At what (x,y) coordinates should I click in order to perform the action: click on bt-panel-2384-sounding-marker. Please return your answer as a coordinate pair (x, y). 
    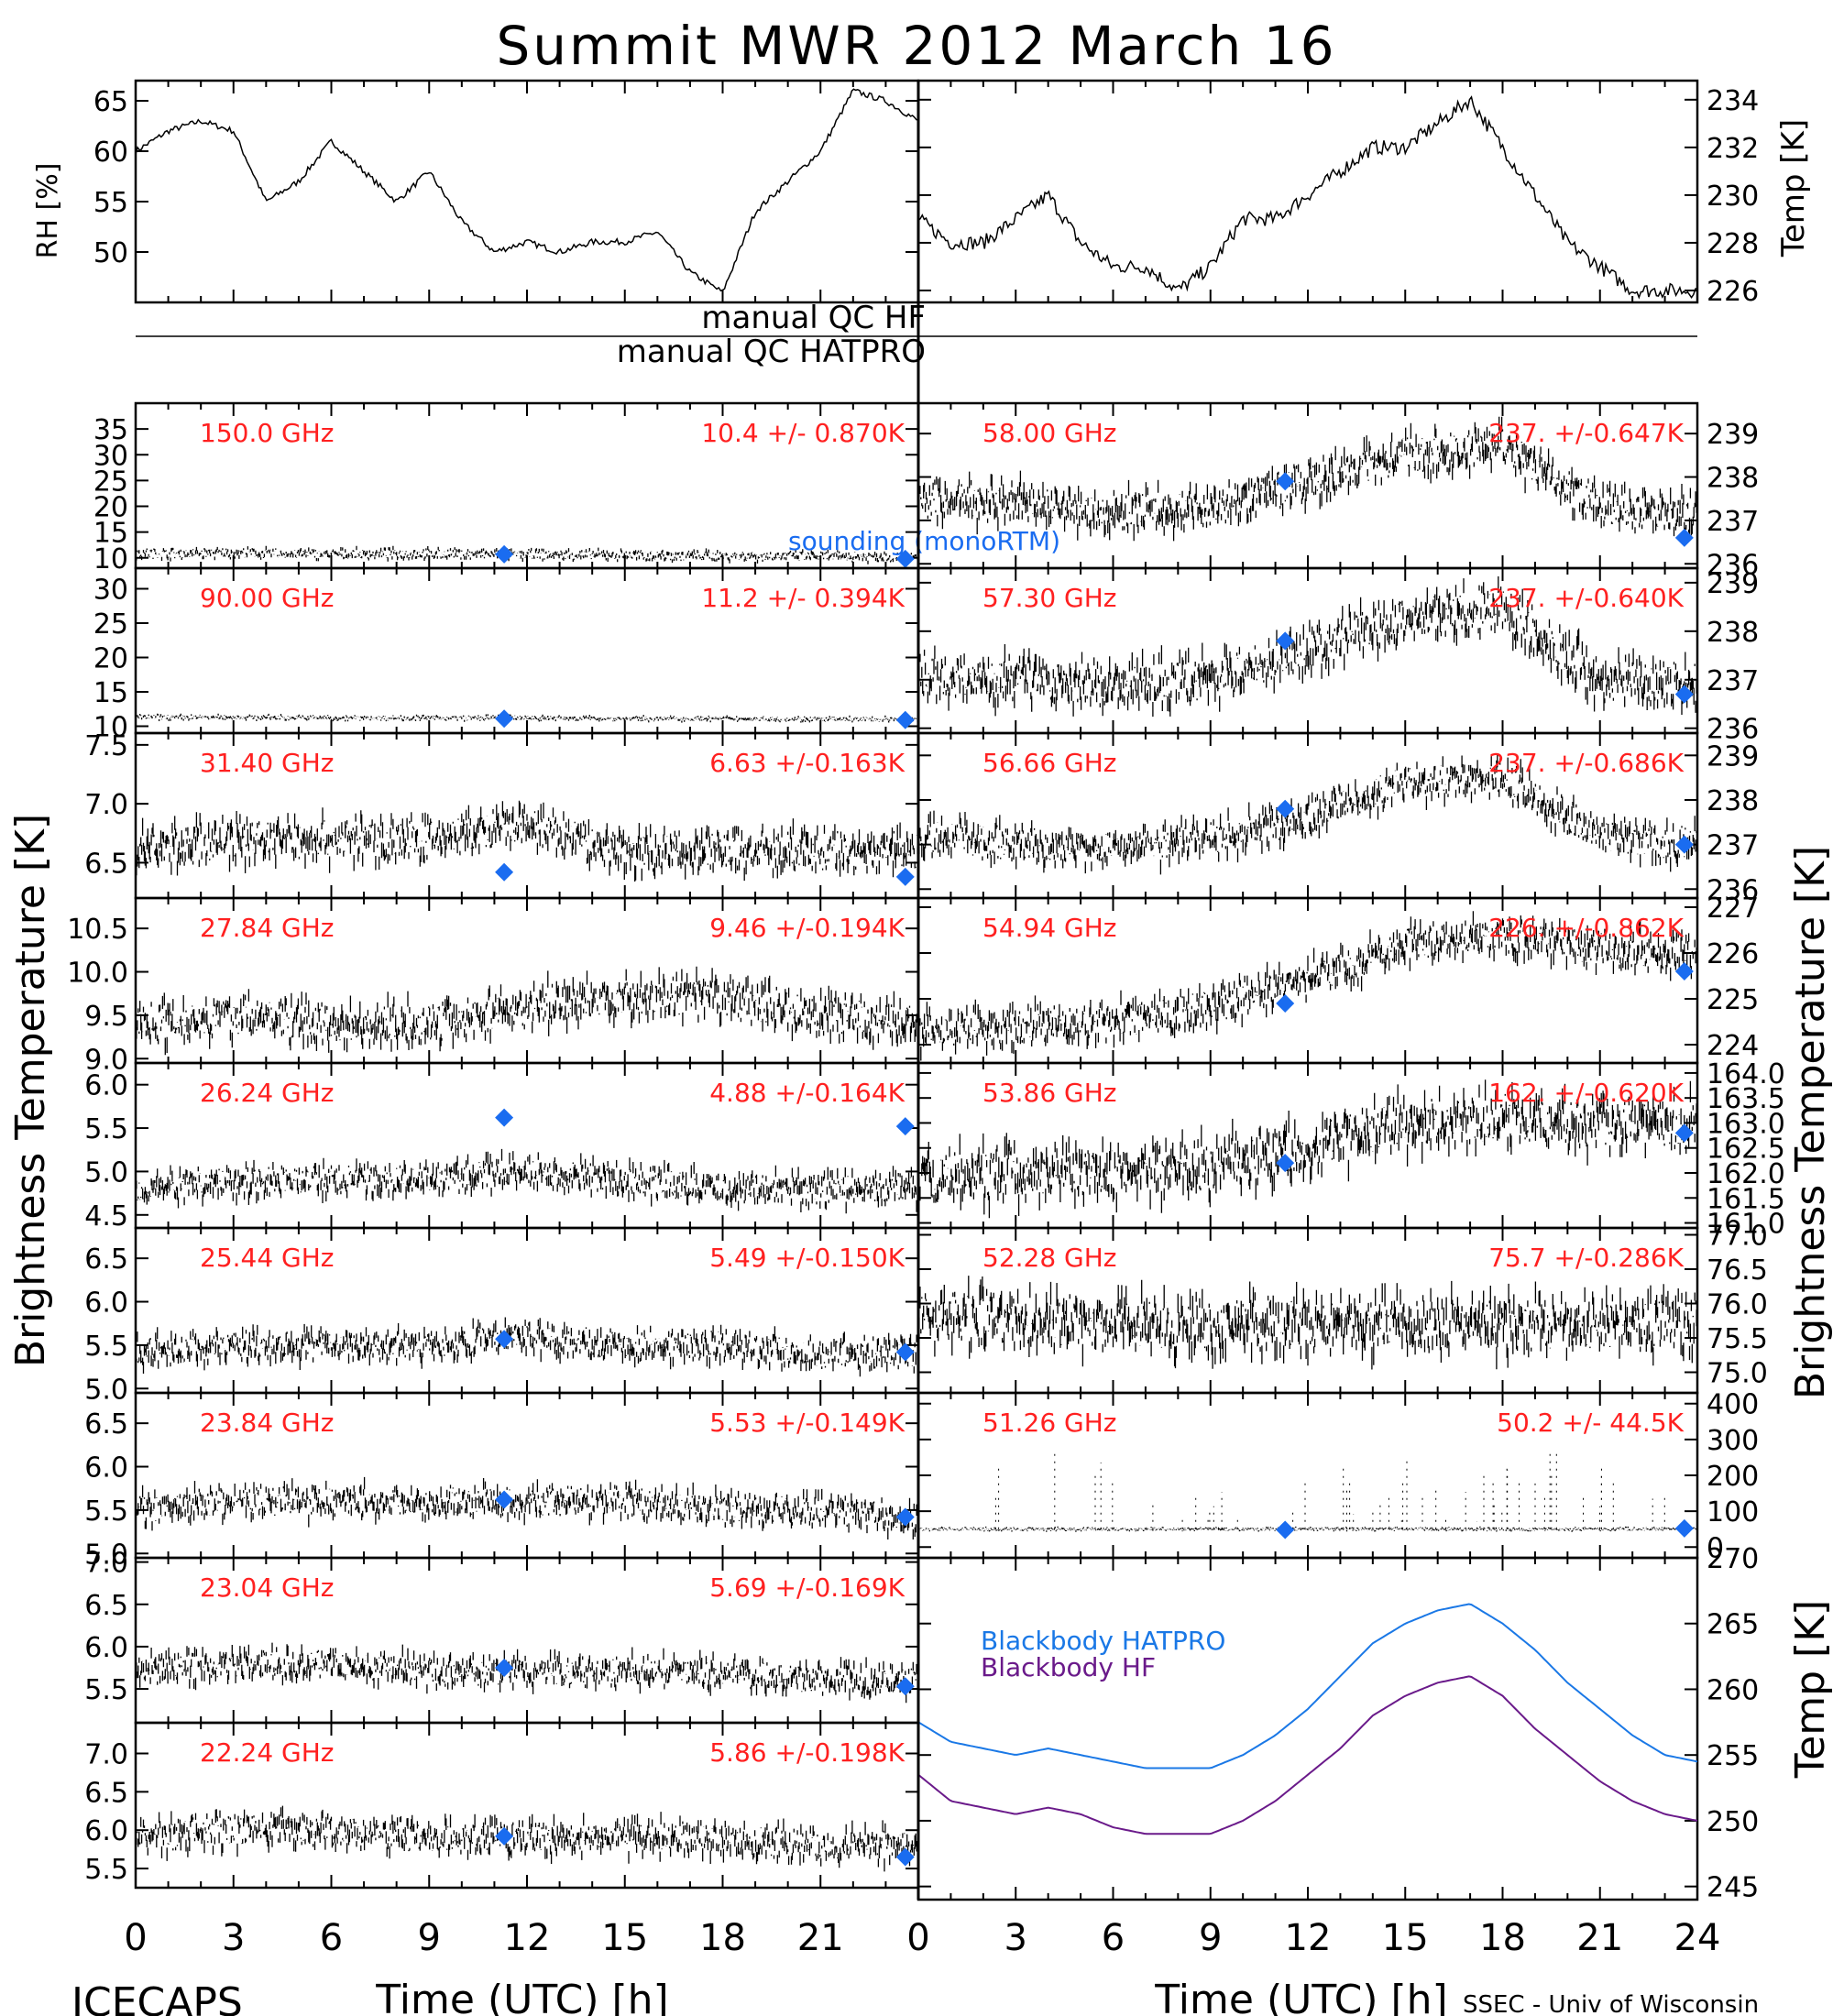
    Looking at the image, I should click on (504, 1499).